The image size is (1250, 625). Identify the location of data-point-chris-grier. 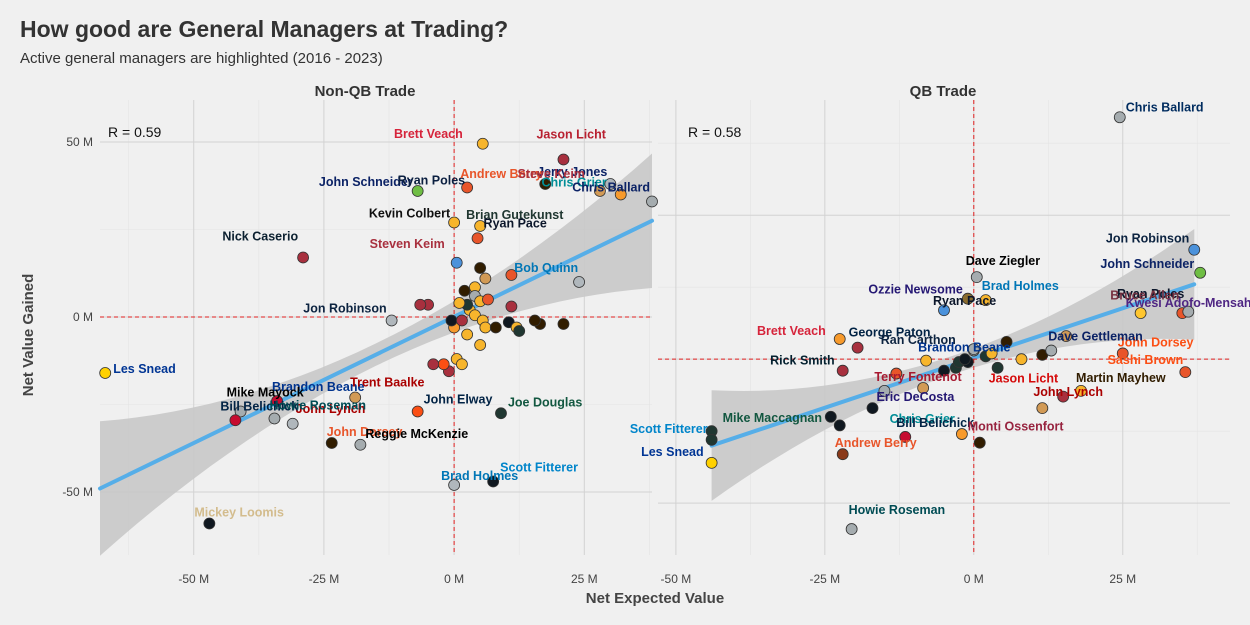
(620, 194).